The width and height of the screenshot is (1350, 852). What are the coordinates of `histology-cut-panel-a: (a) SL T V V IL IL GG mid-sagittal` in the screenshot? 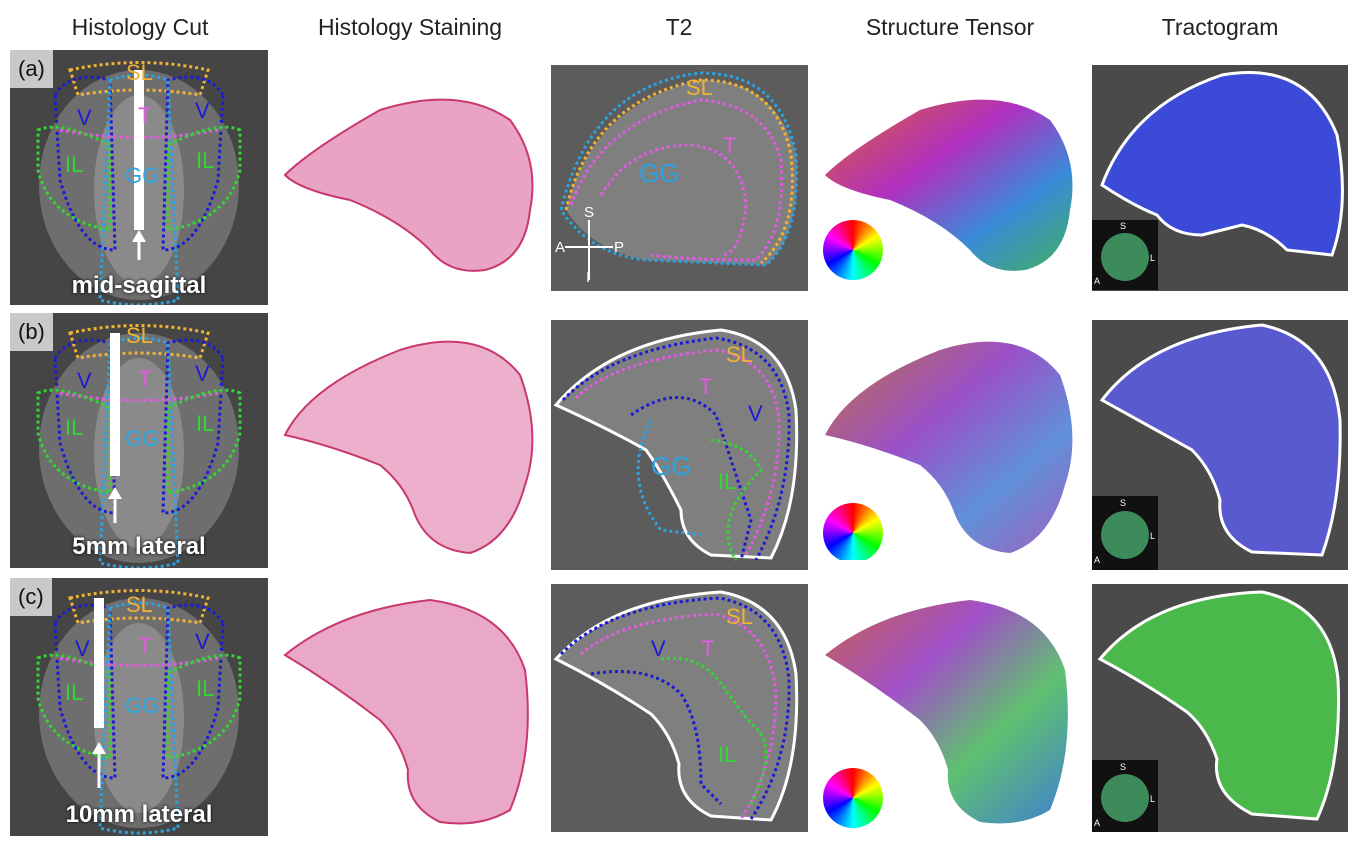 It's located at (139, 177).